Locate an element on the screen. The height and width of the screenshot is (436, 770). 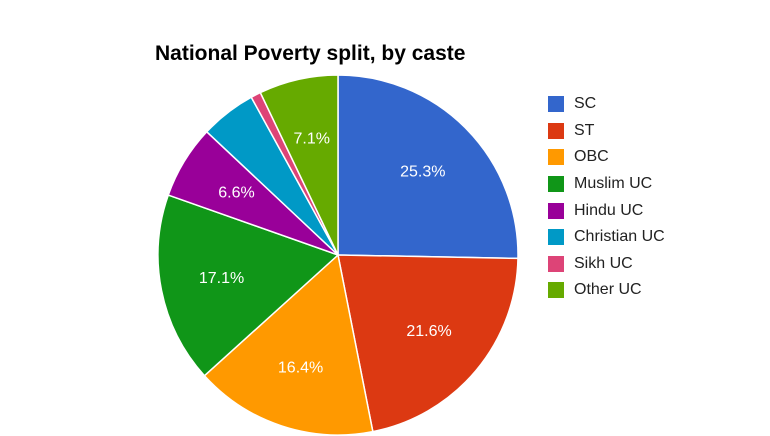
legend-label: Muslim UC is located at coordinates (613, 184).